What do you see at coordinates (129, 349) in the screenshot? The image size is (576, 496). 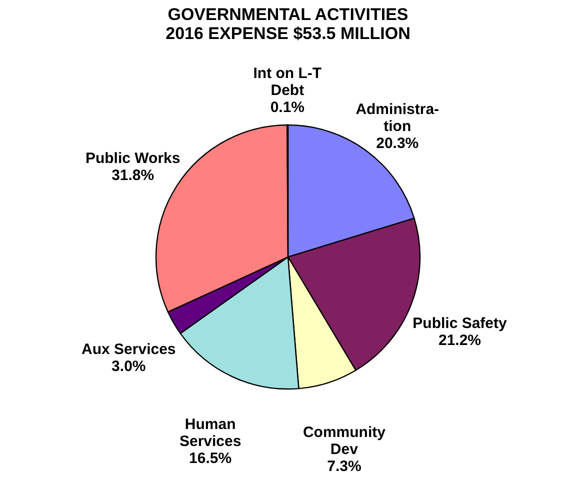 I see `slice-label: Aux Services` at bounding box center [129, 349].